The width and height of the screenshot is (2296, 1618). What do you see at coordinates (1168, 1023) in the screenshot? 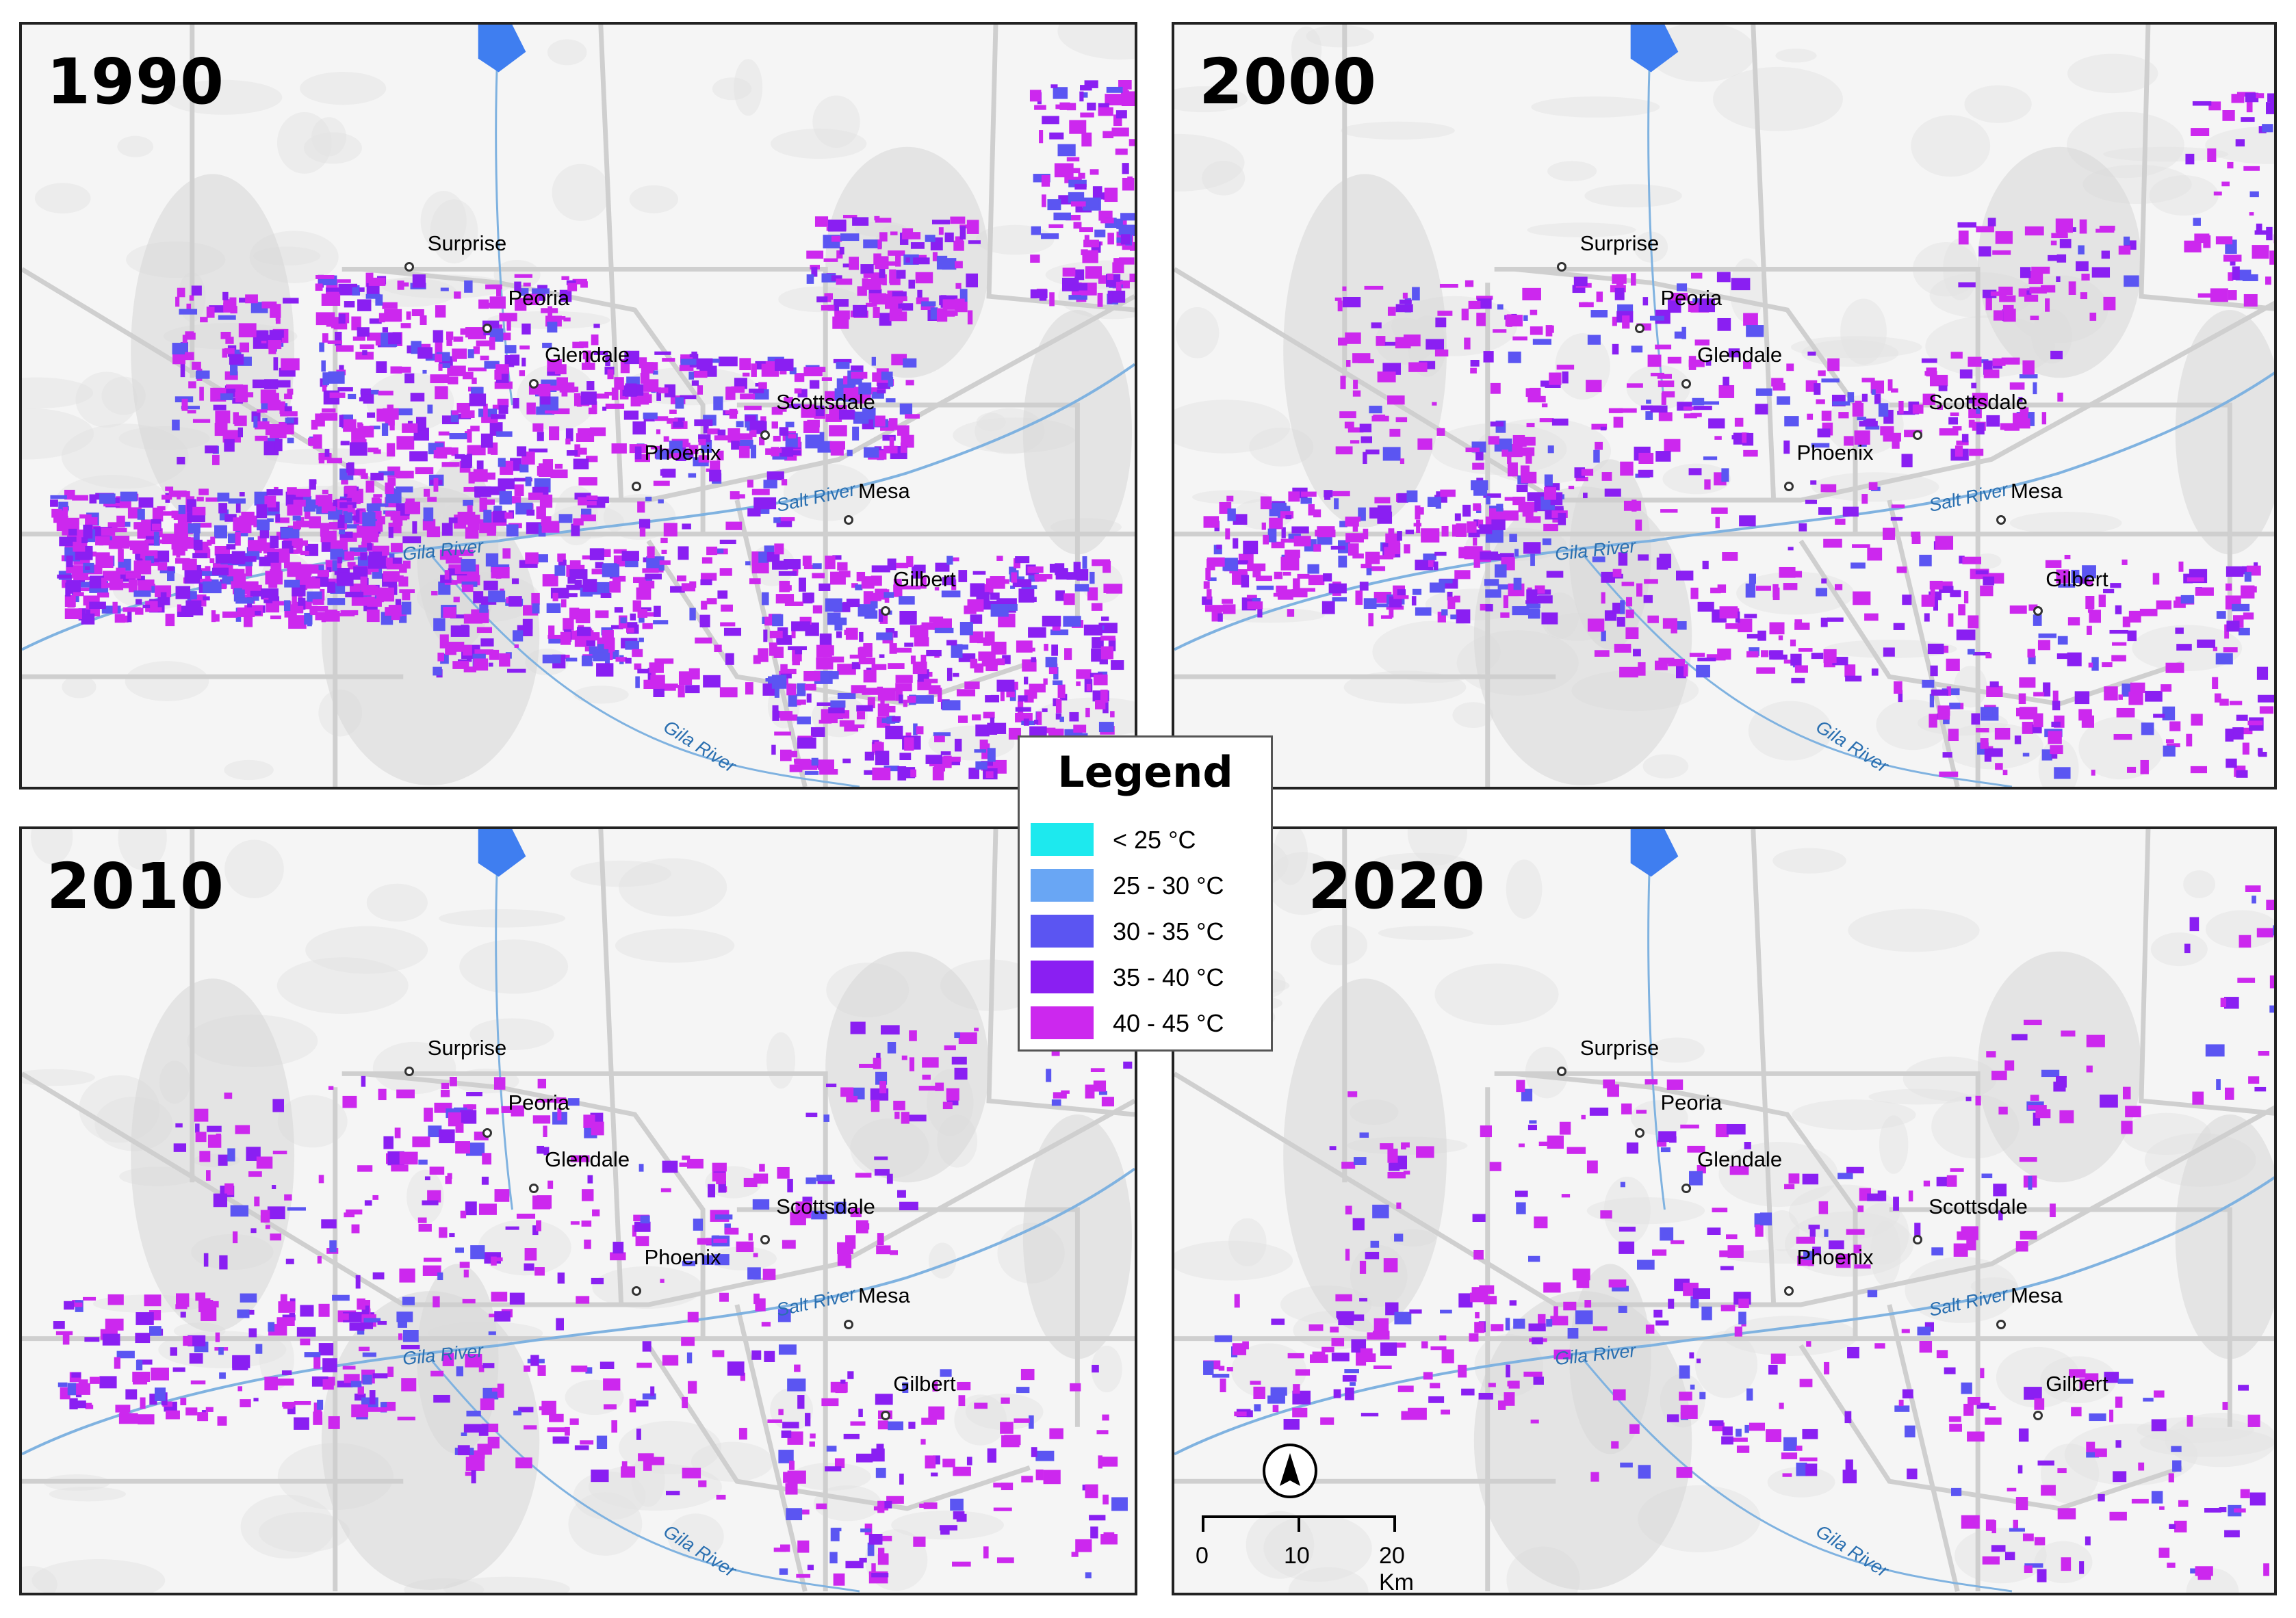
I see `legend-label: 40 - 45 °C` at bounding box center [1168, 1023].